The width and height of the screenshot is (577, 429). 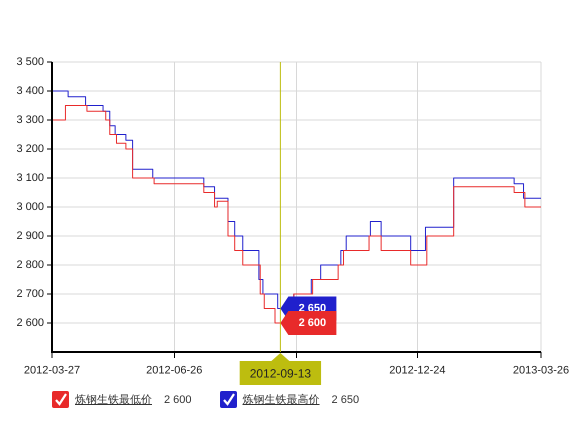 I want to click on y-tick-label: 3 000, so click(x=30, y=207).